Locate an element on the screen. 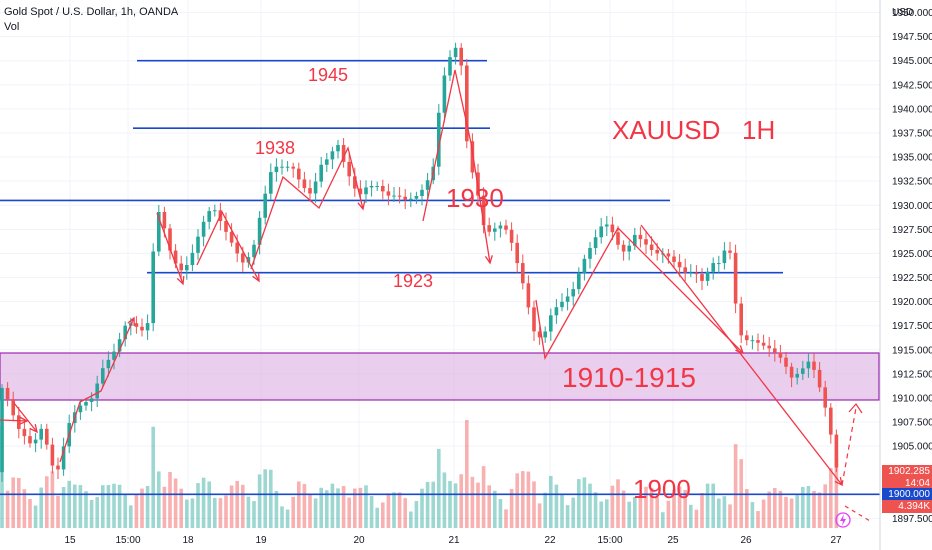 The height and width of the screenshot is (550, 932). symbol-label: XAUUSD 1H is located at coordinates (693, 130).